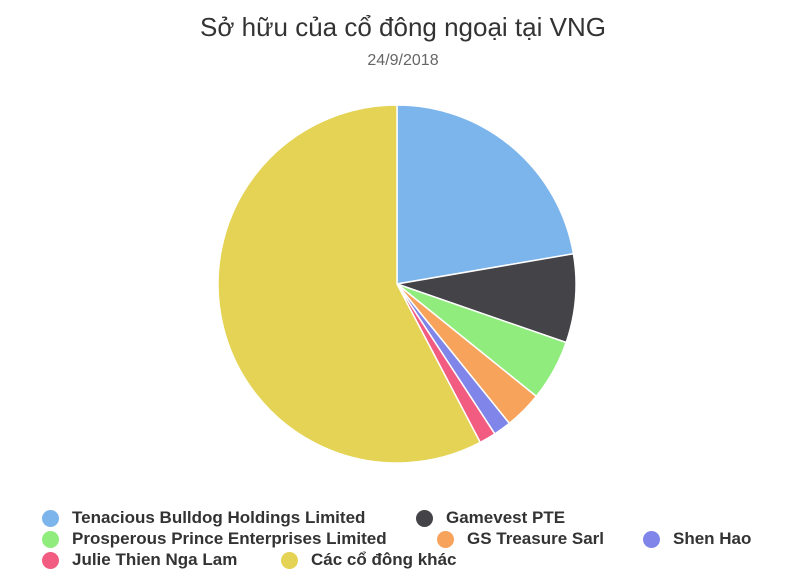  Describe the element at coordinates (219, 517) in the screenshot. I see `legend-label: Tenacious Bulldog Holdings Limited` at that location.